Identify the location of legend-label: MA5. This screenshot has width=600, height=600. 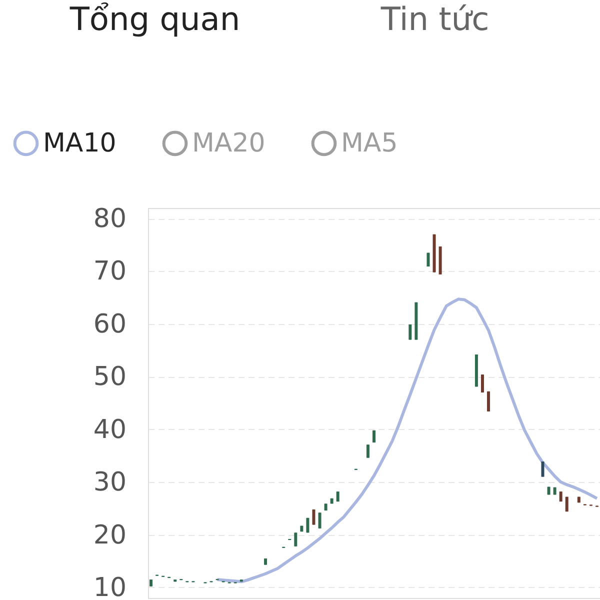
(369, 143).